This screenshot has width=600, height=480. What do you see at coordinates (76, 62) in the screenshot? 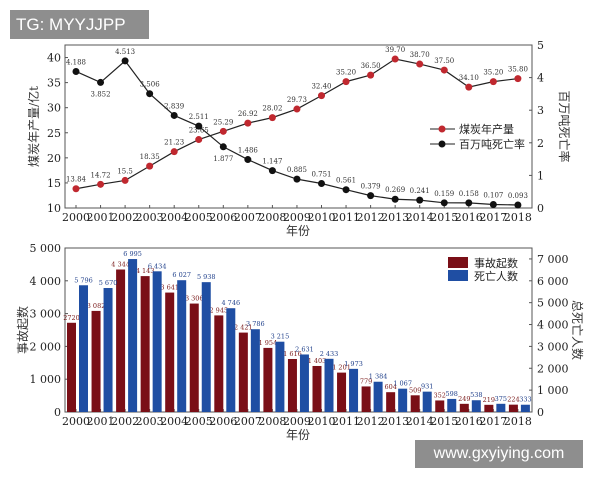
I see `data-label: 4.188` at bounding box center [76, 62].